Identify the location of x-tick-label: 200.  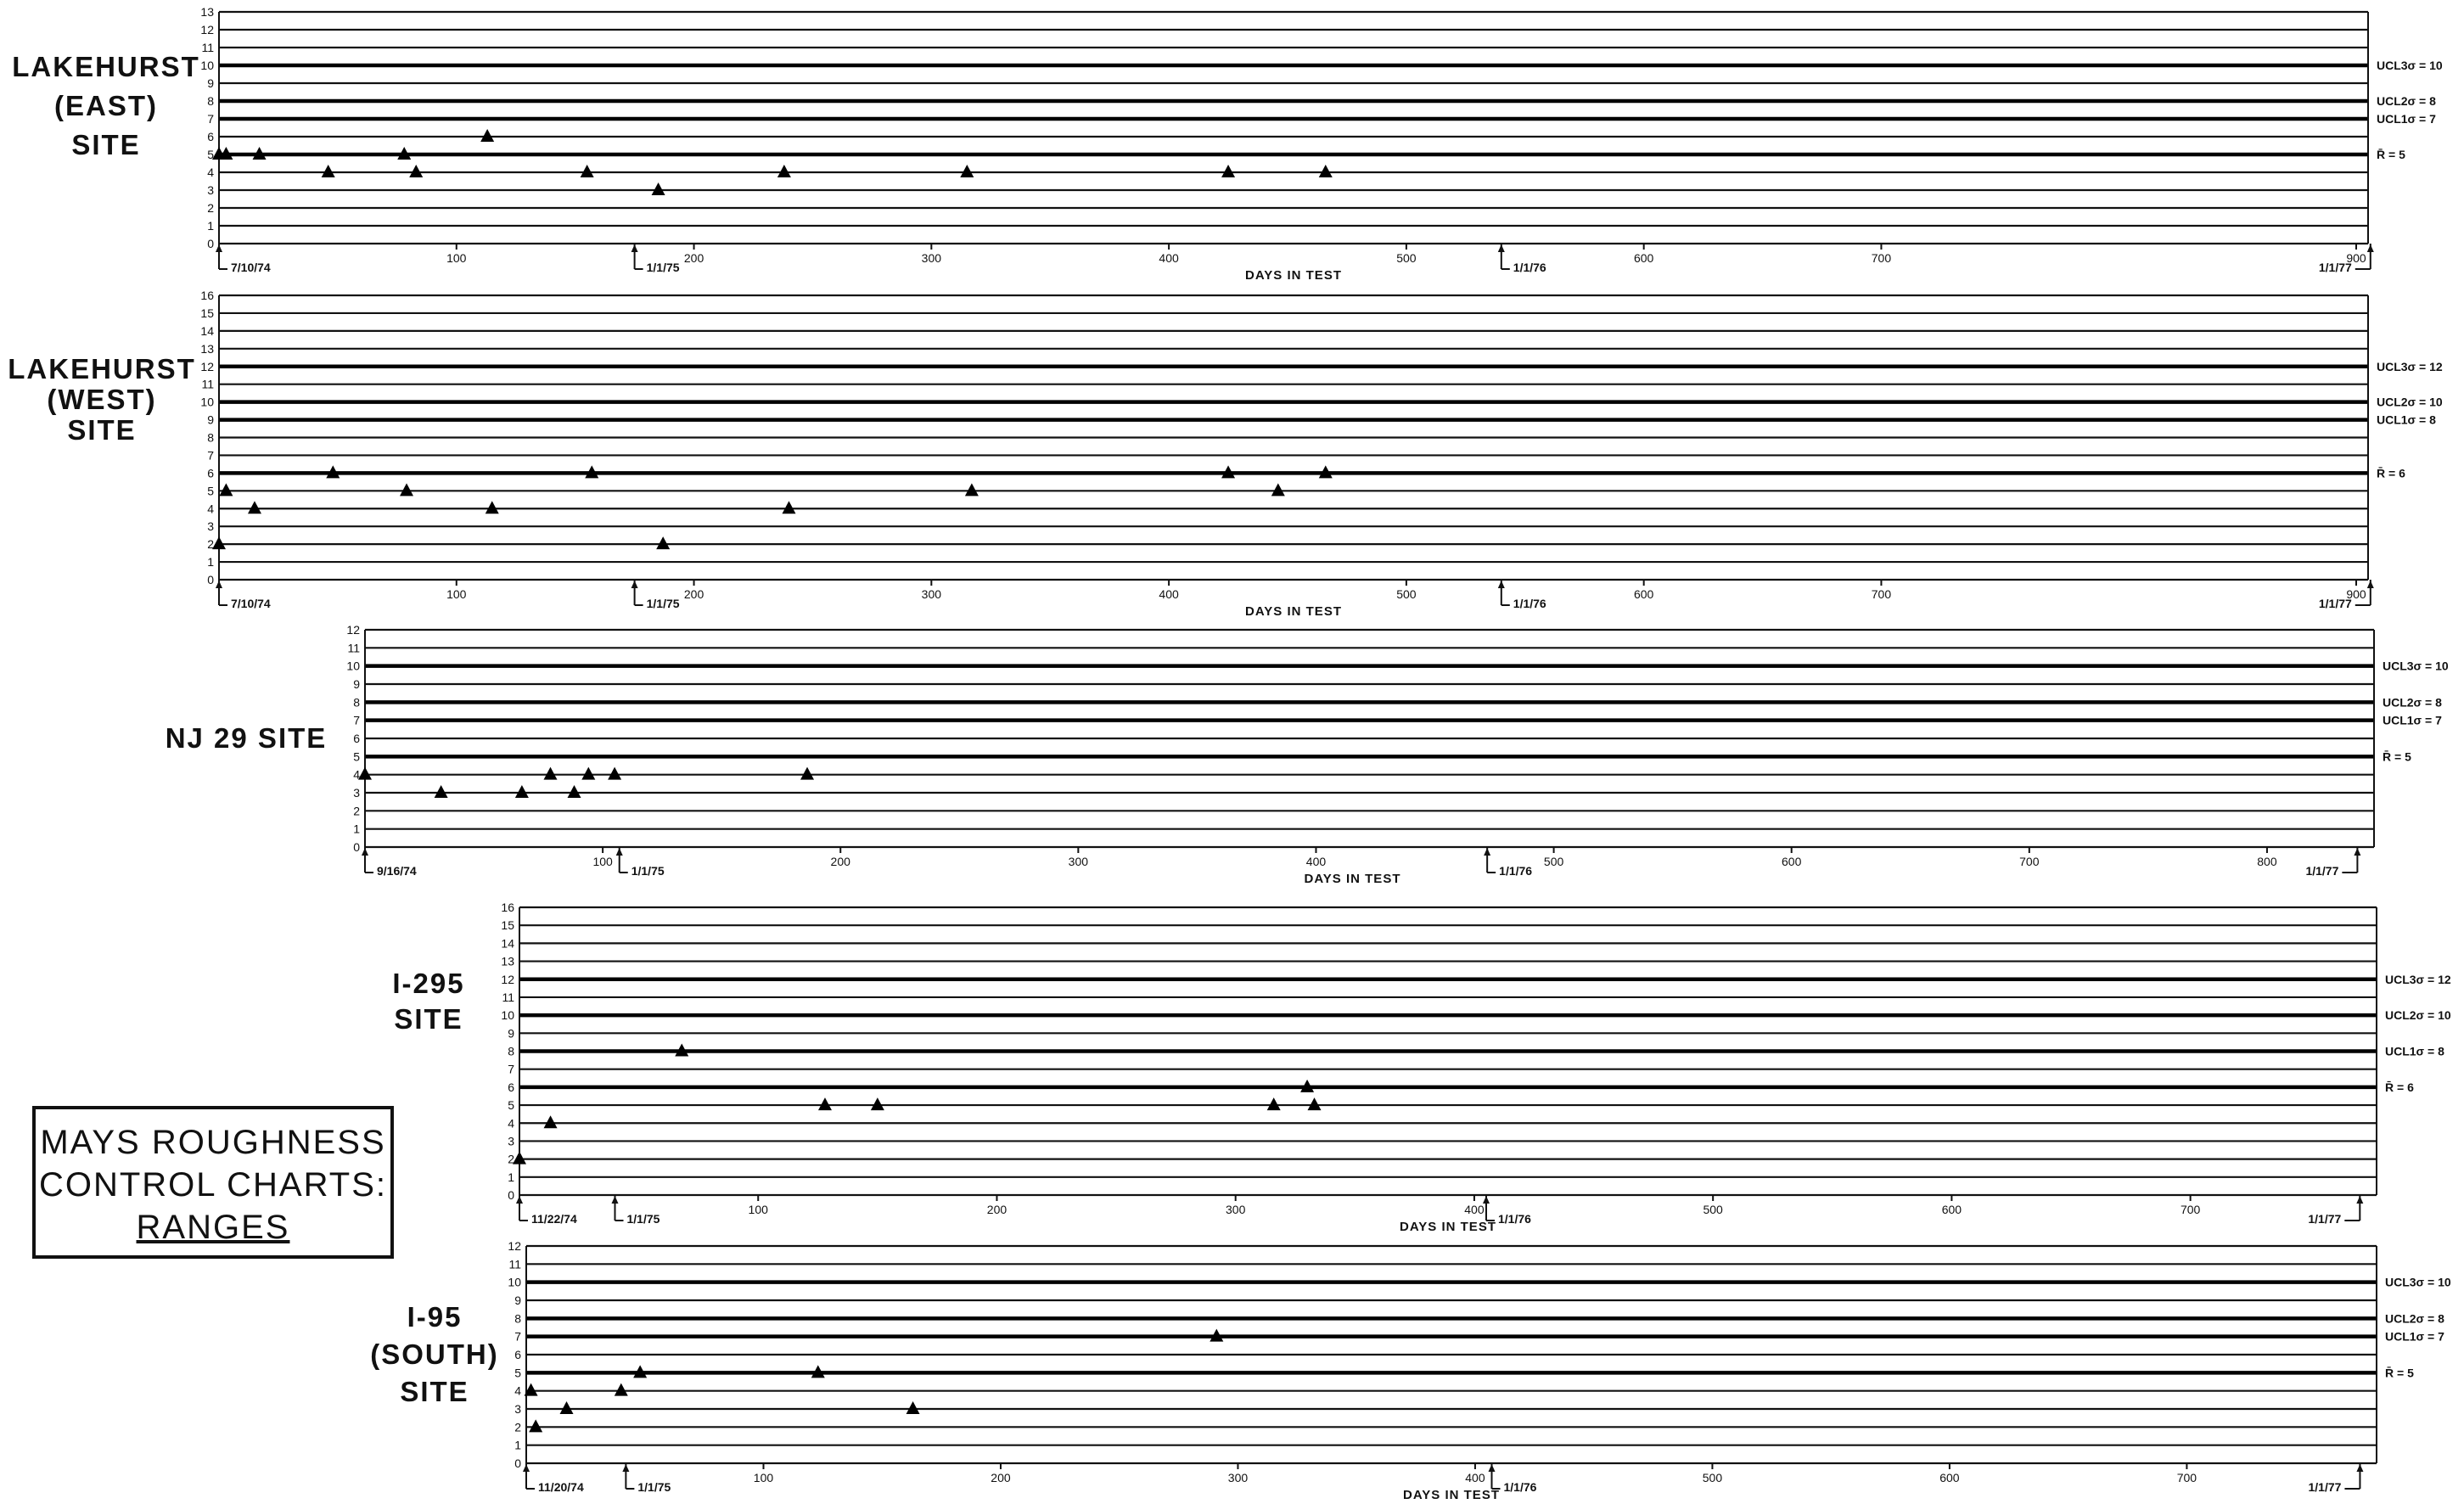
(694, 258).